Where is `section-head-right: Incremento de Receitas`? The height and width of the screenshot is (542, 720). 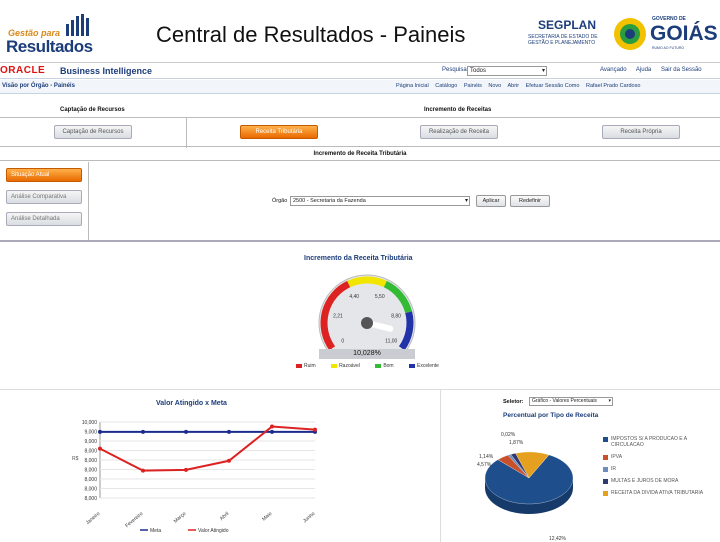 section-head-right: Incremento de Receitas is located at coordinates (458, 110).